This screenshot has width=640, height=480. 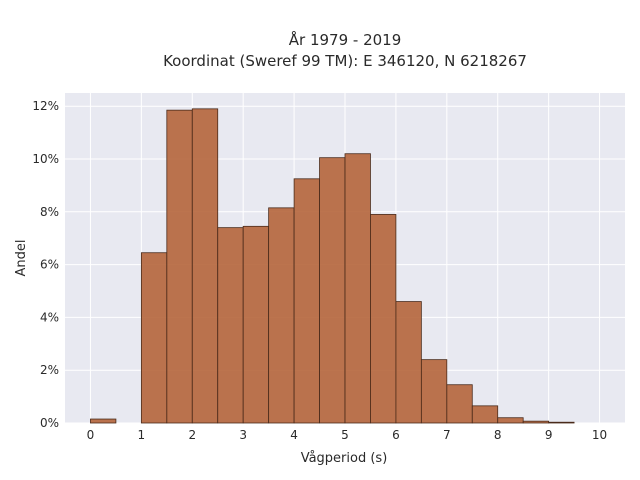 I want to click on y-tick-label: 6%, so click(x=49, y=265).